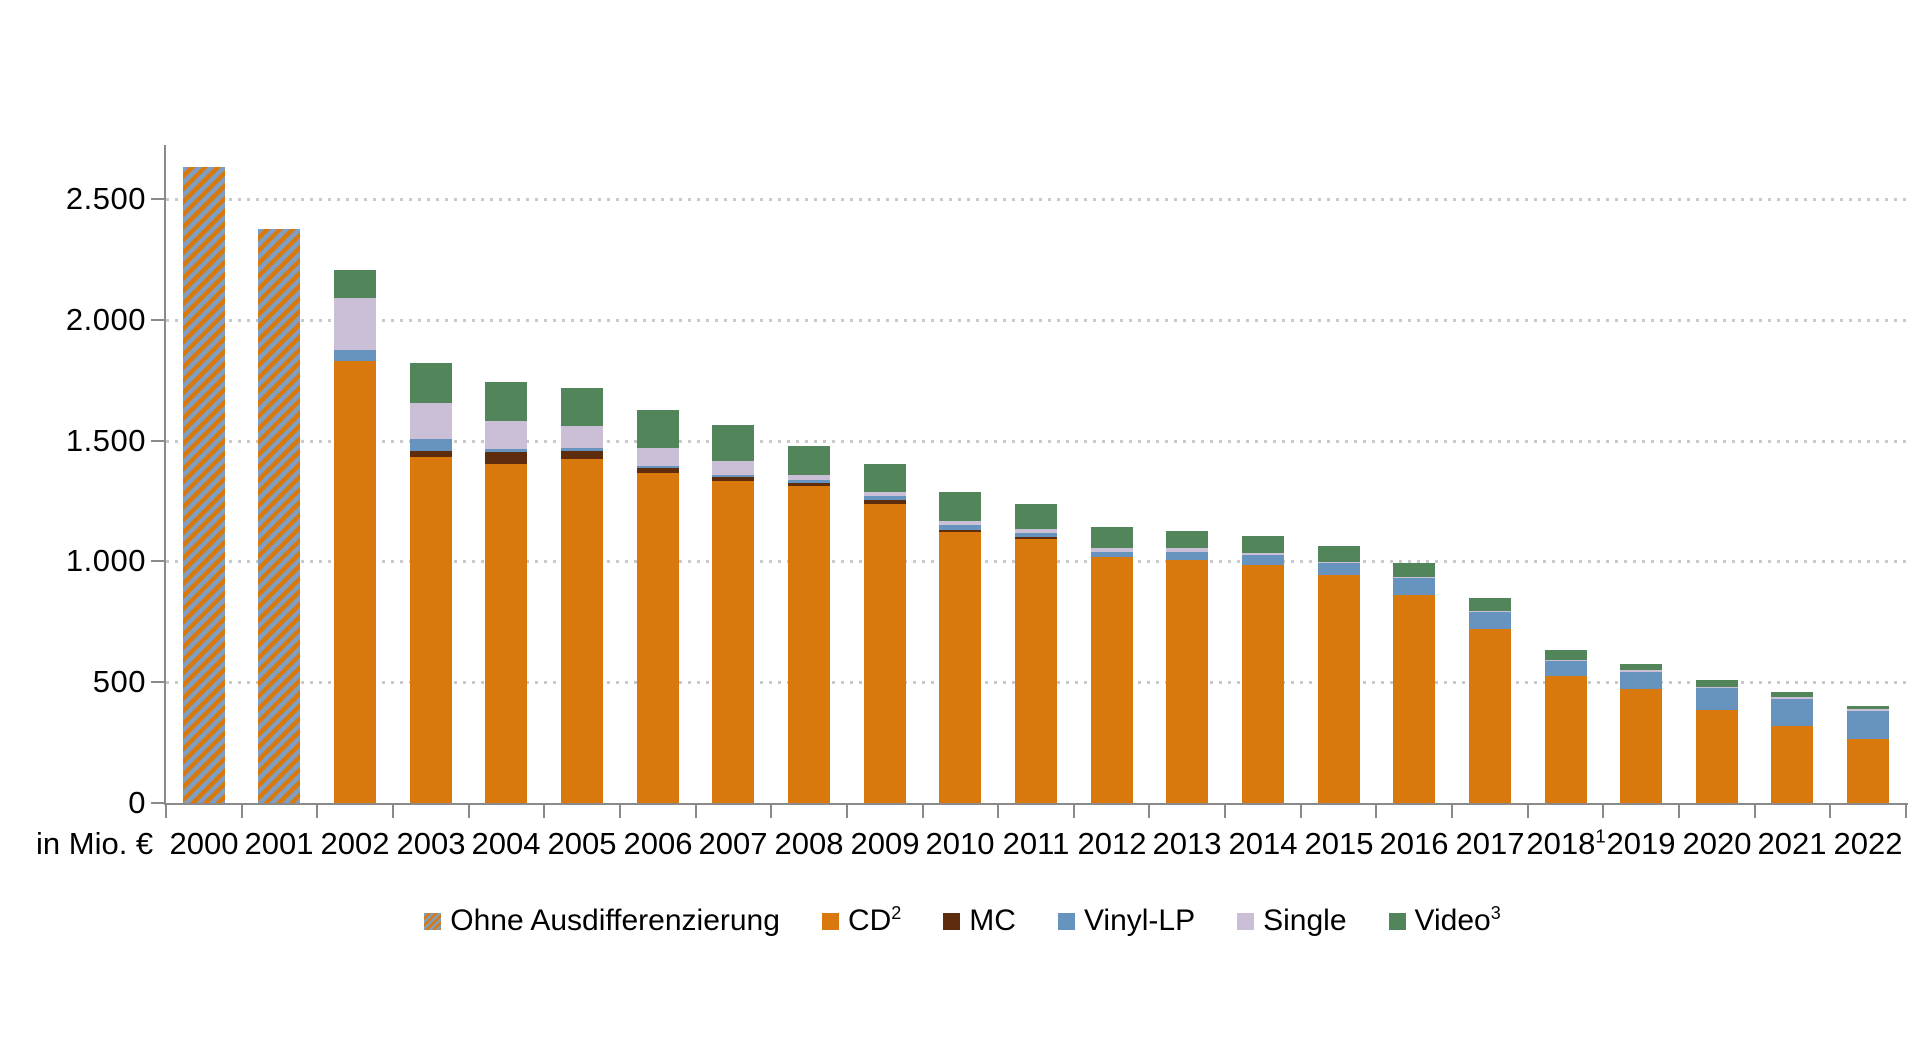 The image size is (1925, 1050). I want to click on bar-segment-2014-vinyl-lp, so click(1263, 560).